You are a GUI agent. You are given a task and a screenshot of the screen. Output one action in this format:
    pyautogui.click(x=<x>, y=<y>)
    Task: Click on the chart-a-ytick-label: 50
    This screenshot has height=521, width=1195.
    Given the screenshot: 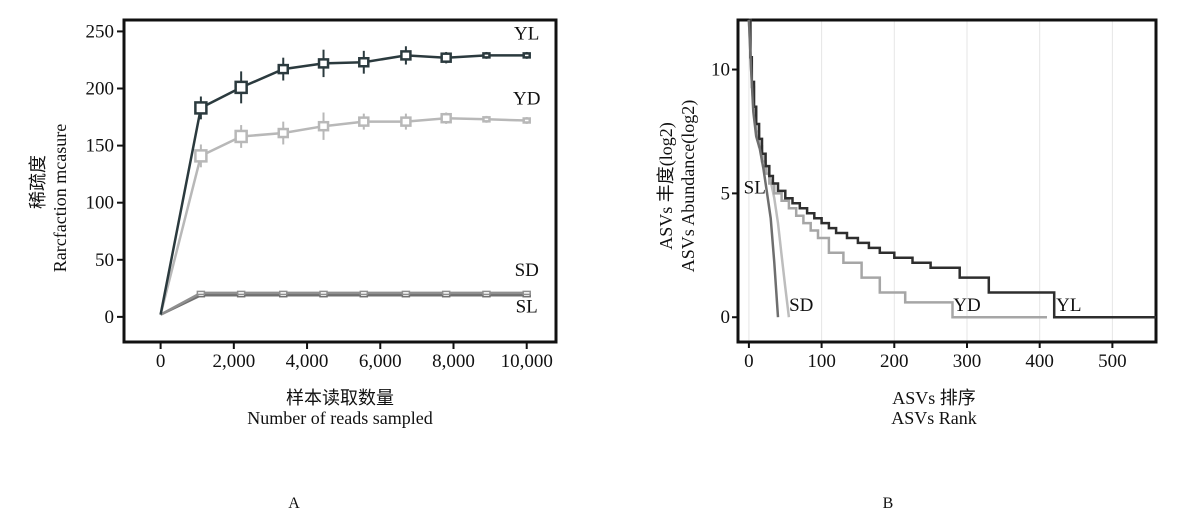 What is the action you would take?
    pyautogui.click(x=104, y=260)
    